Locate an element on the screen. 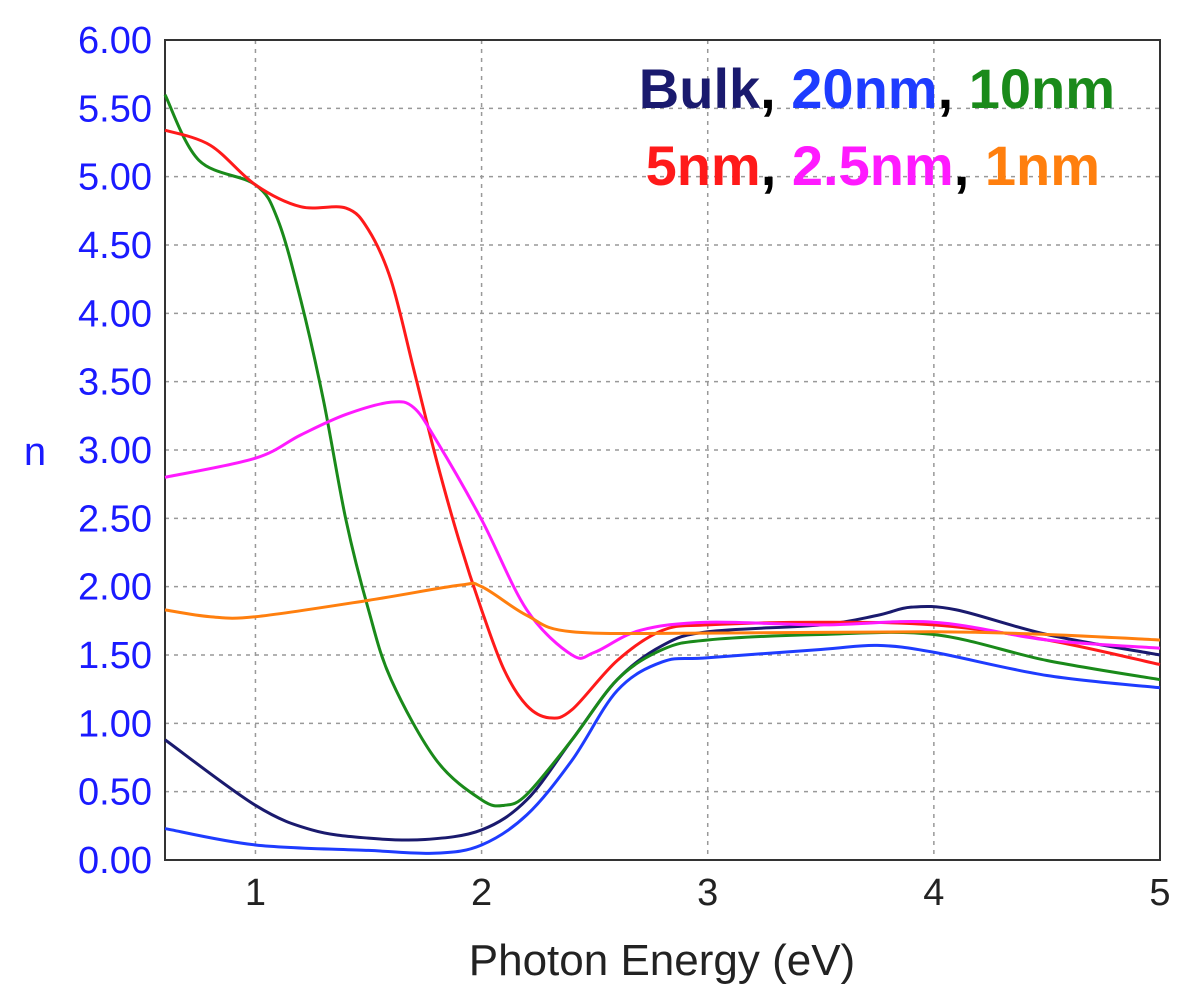 The image size is (1200, 994). y-tick-label: 1.00 is located at coordinates (115, 724).